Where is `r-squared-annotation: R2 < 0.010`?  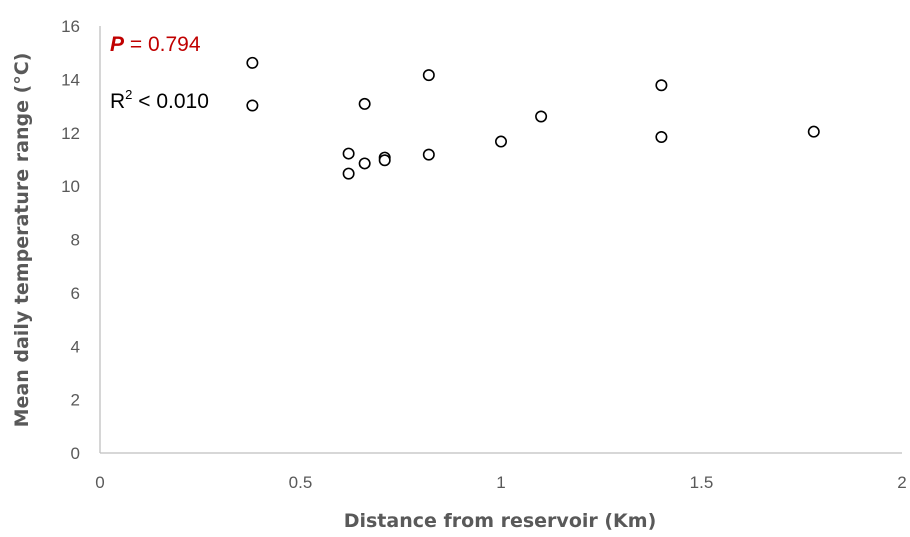 r-squared-annotation: R2 < 0.010 is located at coordinates (159, 100).